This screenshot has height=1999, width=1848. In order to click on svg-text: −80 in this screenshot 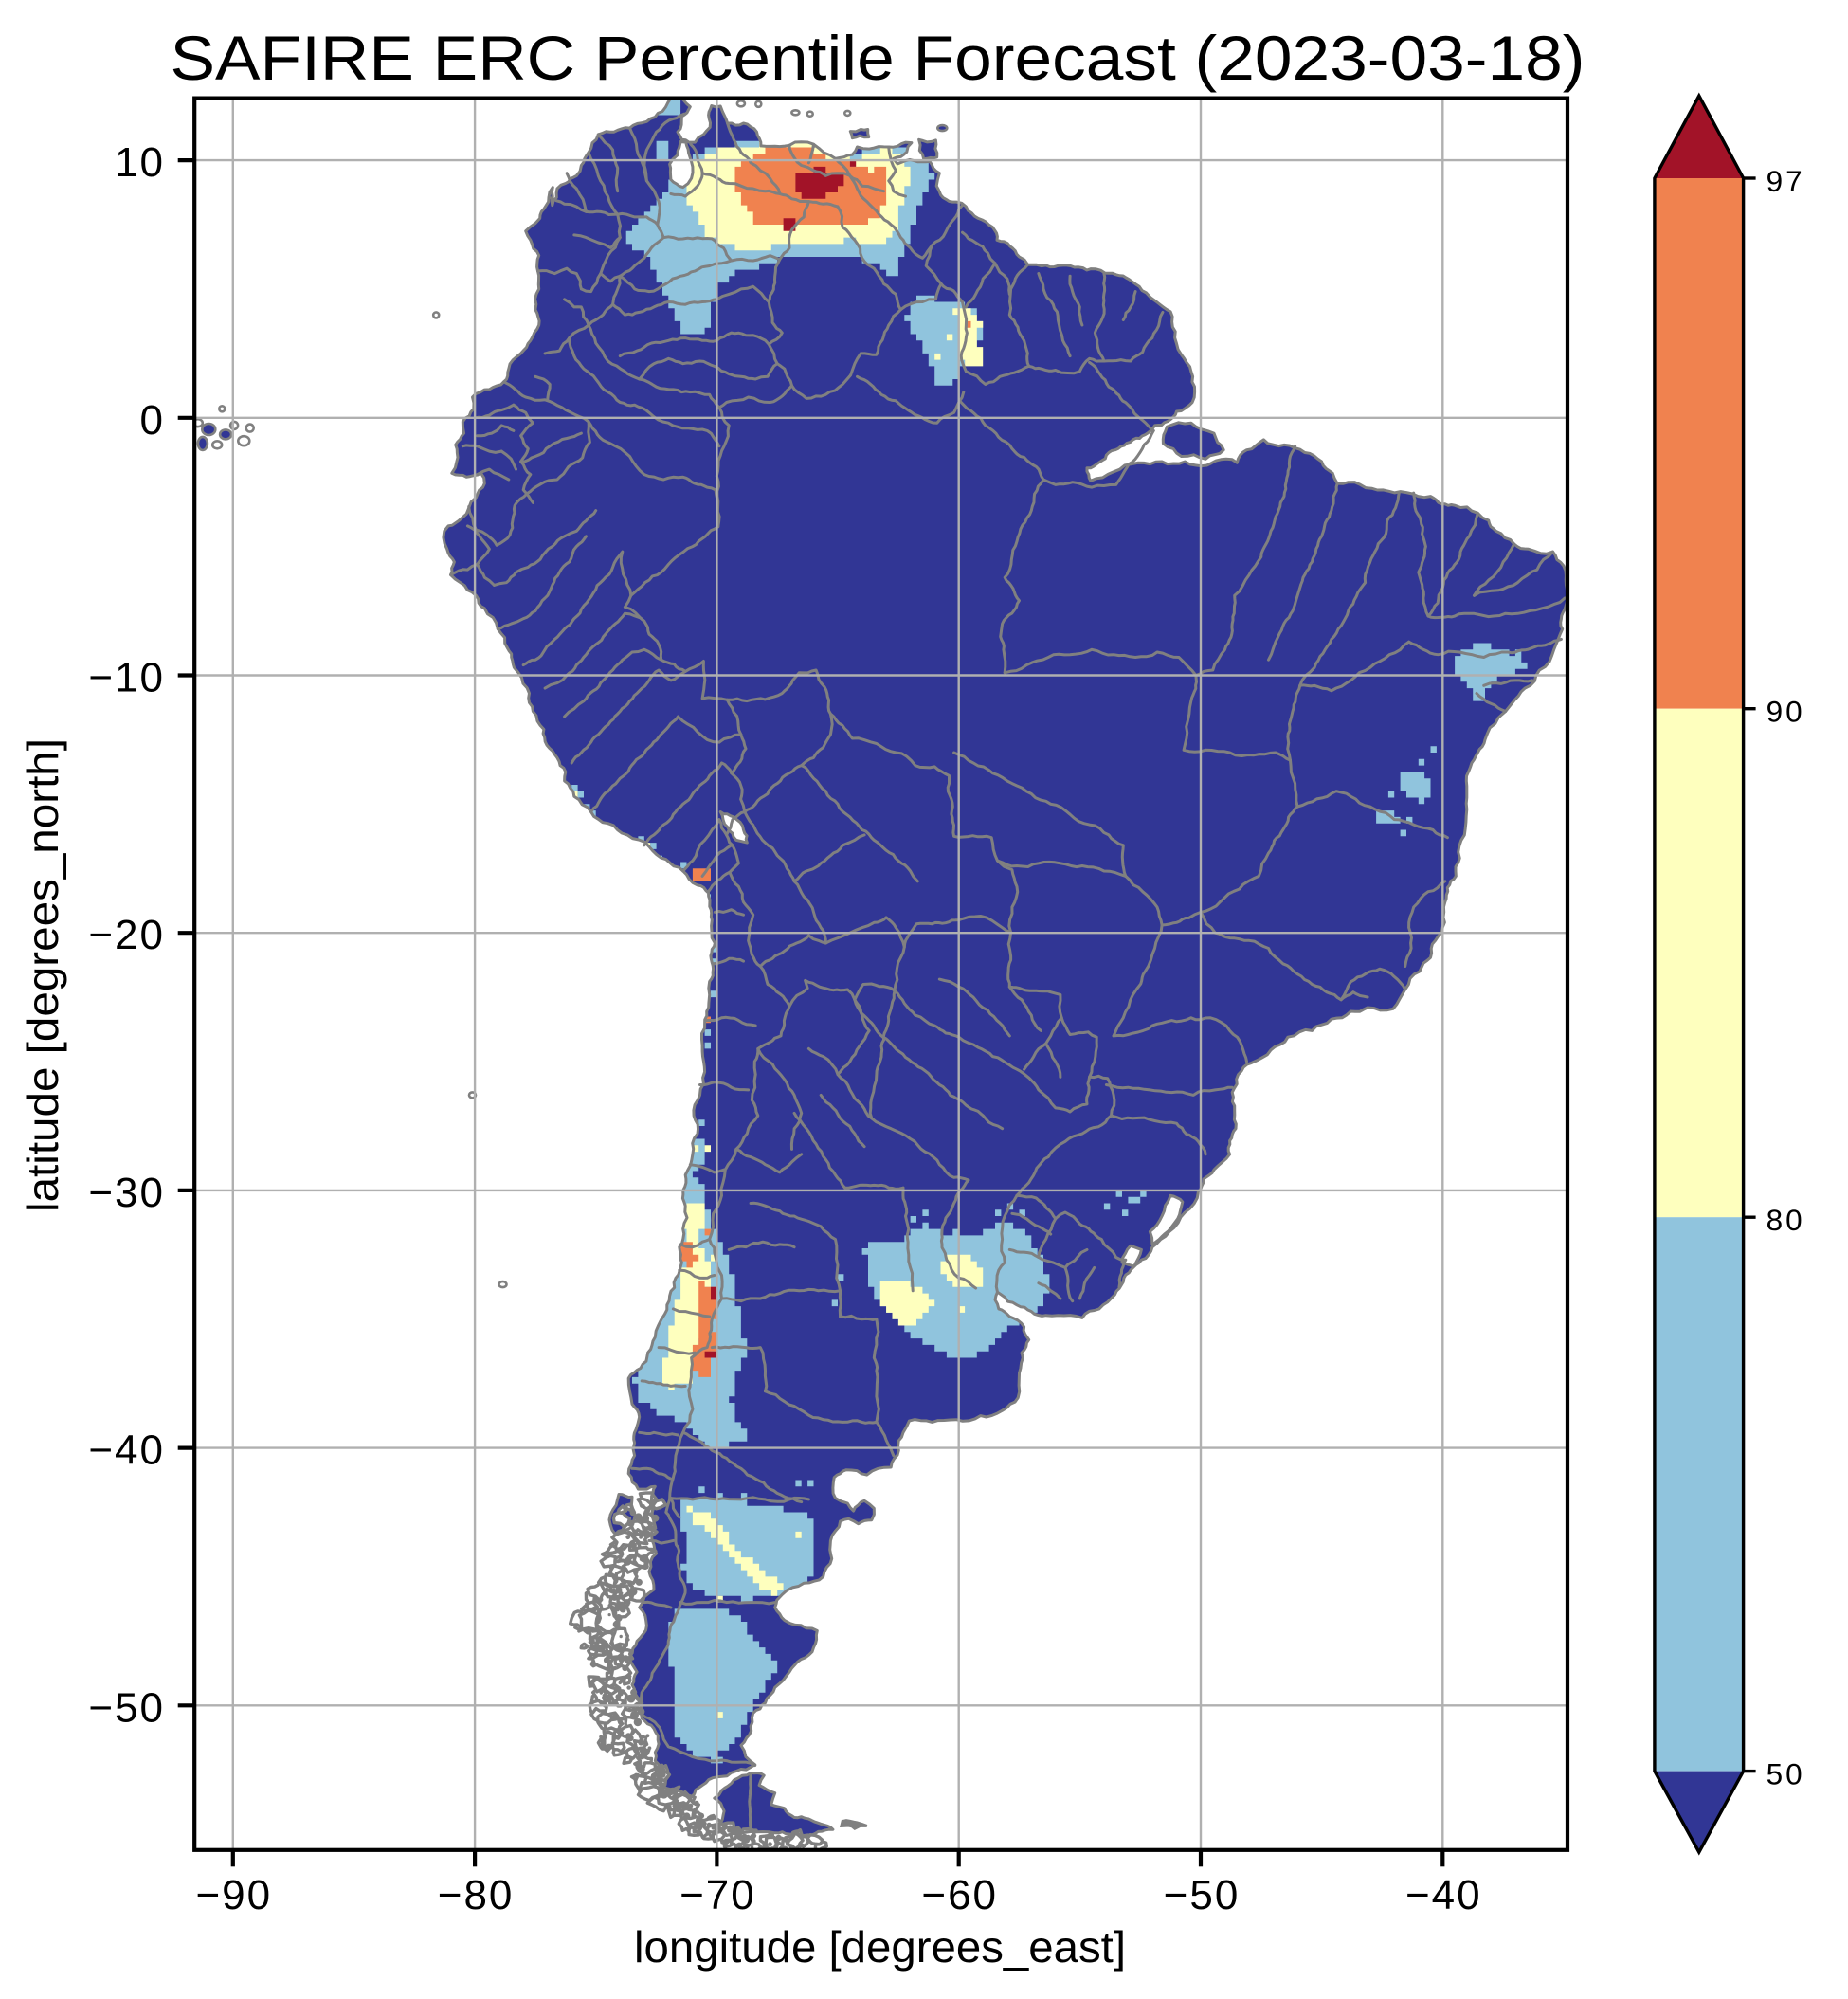, I will do `click(477, 1895)`.